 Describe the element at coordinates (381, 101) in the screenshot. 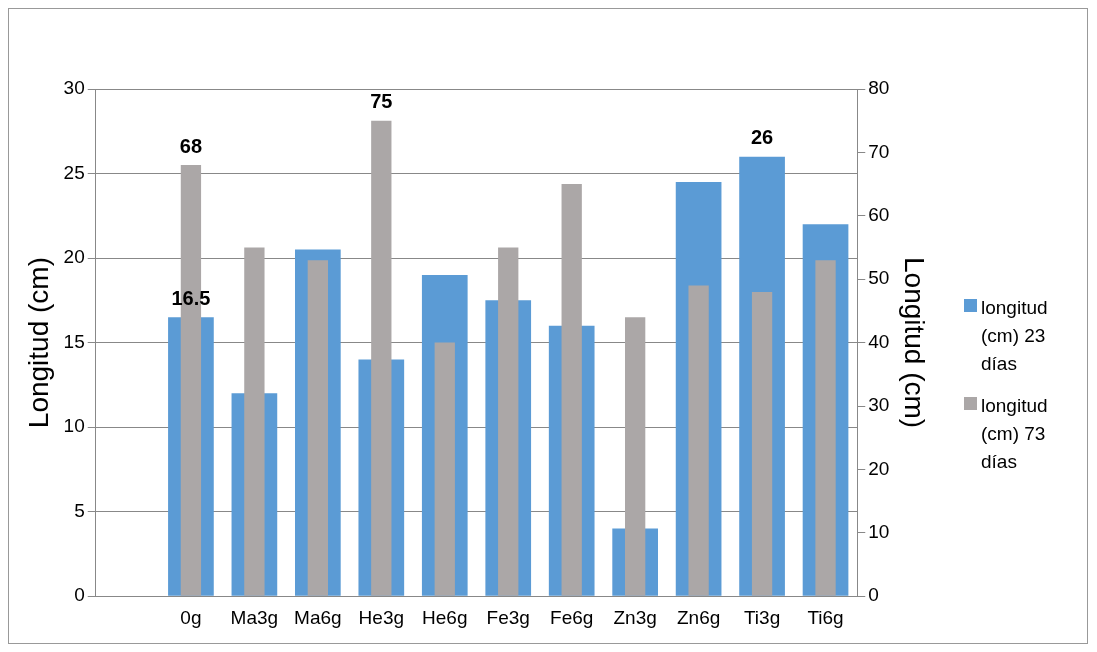

I see `data-label: 75` at that location.